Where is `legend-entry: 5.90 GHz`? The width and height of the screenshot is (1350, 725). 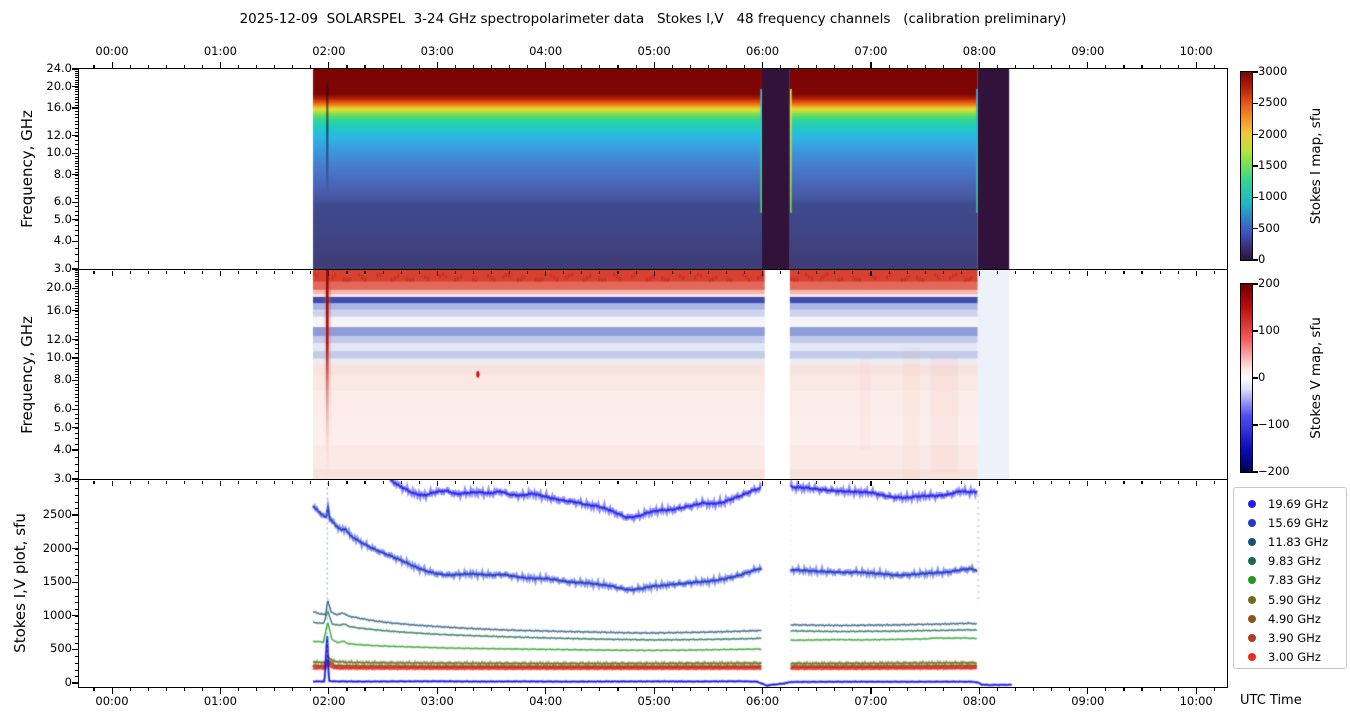 legend-entry: 5.90 GHz is located at coordinates (1294, 599).